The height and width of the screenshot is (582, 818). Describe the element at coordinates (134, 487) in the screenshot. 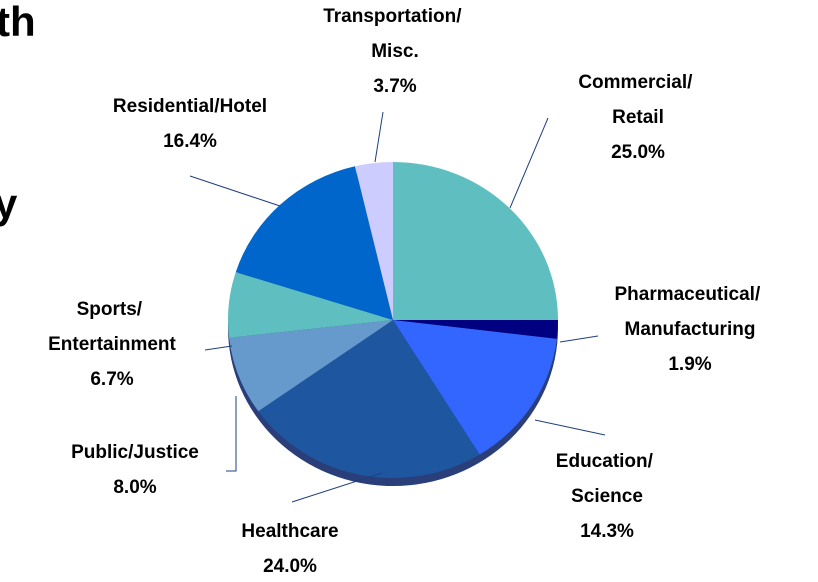

I see `value-label: 8.0%` at that location.